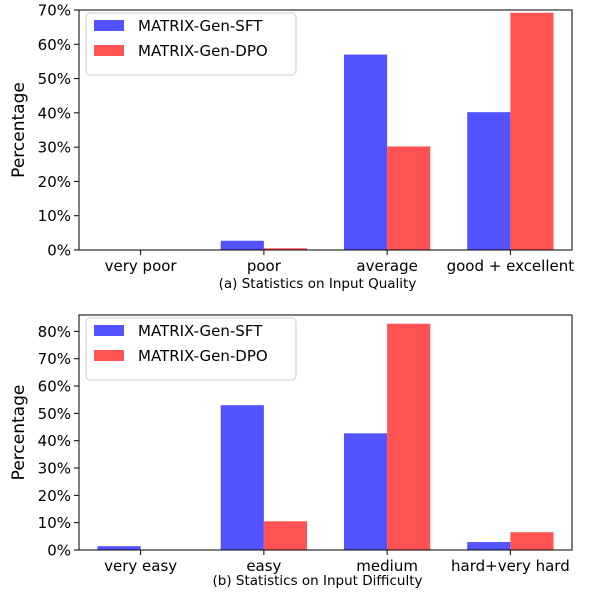 The width and height of the screenshot is (598, 610). Describe the element at coordinates (318, 284) in the screenshot. I see `chart-caption: (a) Statistics on Input Quality` at that location.